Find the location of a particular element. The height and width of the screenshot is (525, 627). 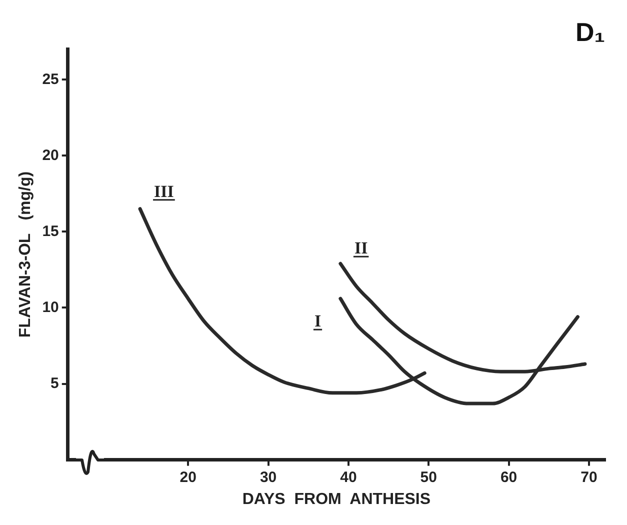

y-tick-label: 5 is located at coordinates (54, 383).